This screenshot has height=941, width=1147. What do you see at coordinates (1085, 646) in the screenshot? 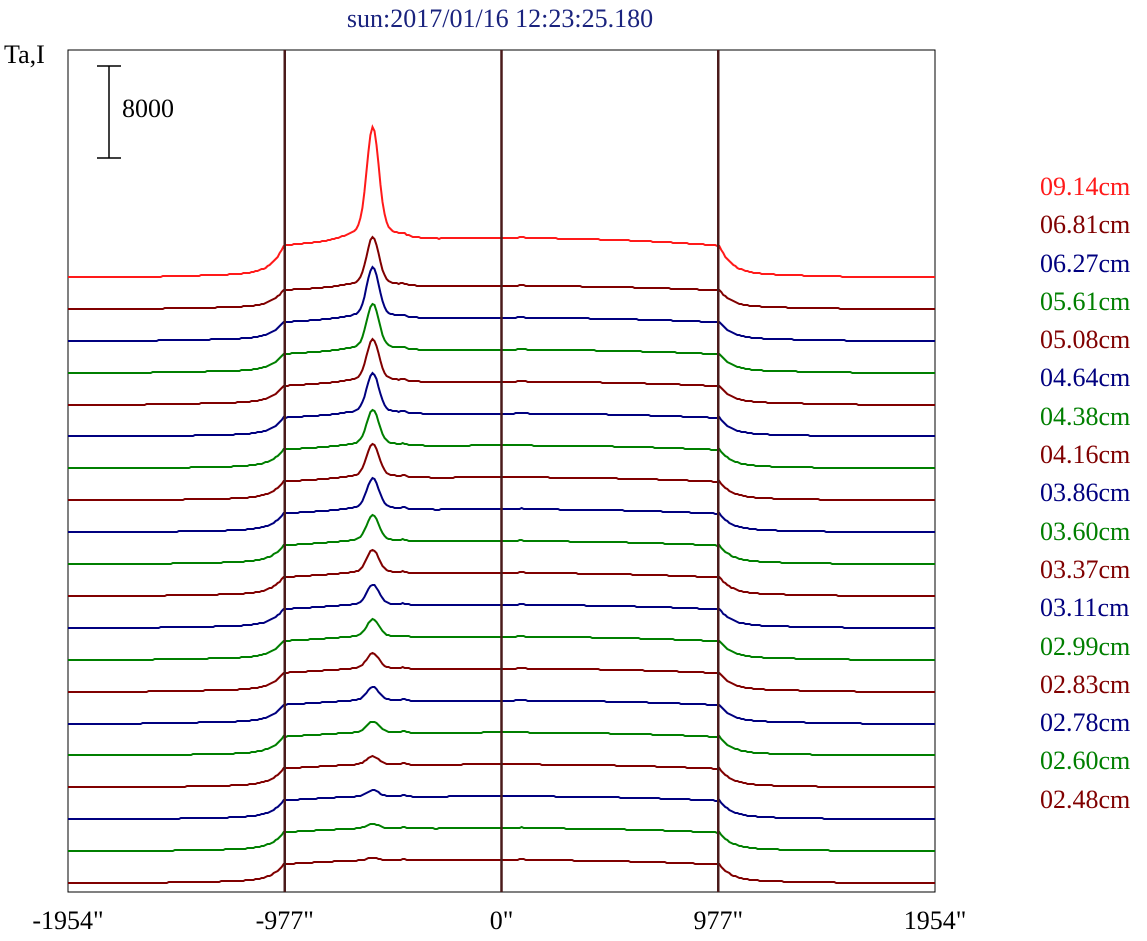
I see `legend-entry: 02.99cm` at bounding box center [1085, 646].